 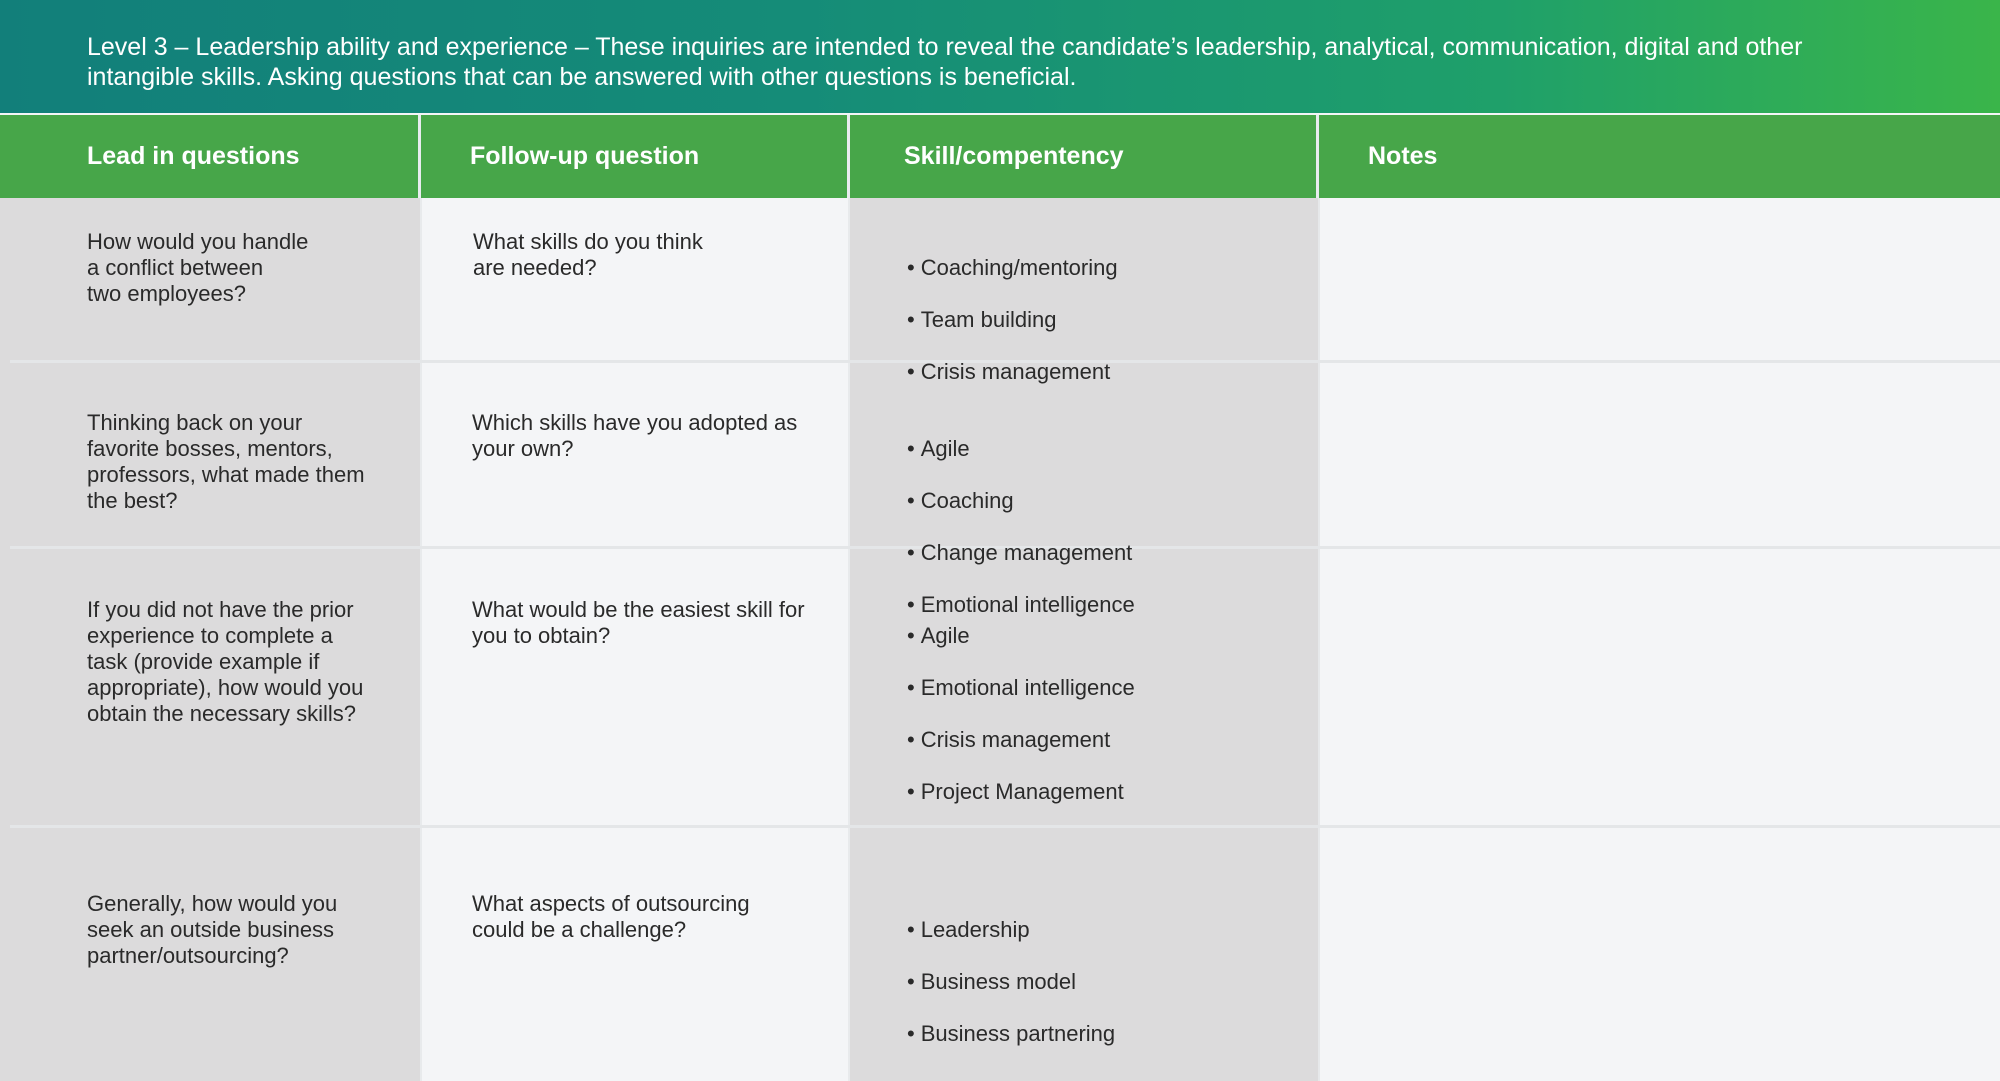 I want to click on skill-item: • Business model, so click(x=992, y=981).